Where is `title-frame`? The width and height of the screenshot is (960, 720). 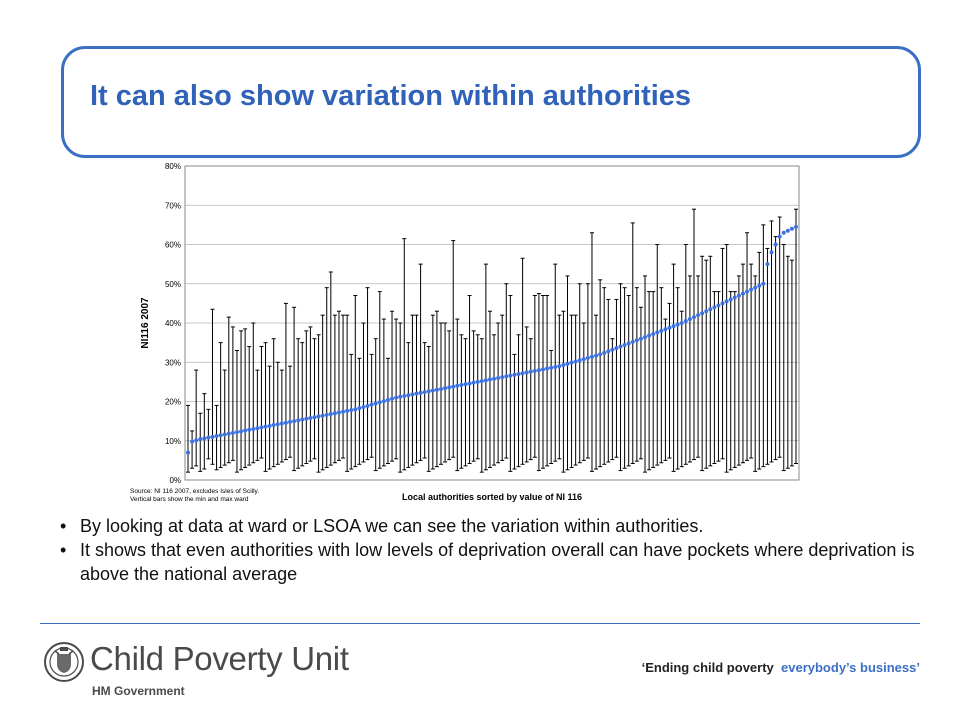 title-frame is located at coordinates (491, 102).